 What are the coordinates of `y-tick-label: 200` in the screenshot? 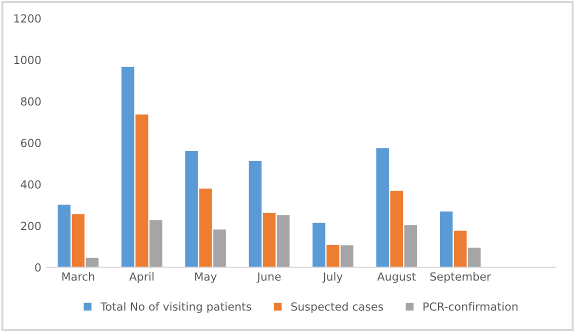 It's located at (31, 226).